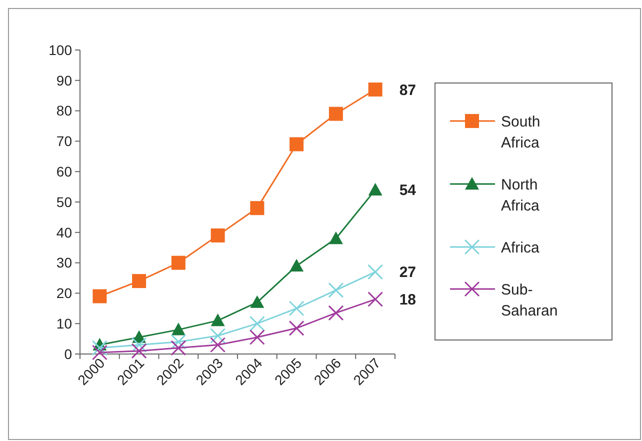 This screenshot has width=642, height=441. I want to click on legend-label: Africa, so click(520, 247).